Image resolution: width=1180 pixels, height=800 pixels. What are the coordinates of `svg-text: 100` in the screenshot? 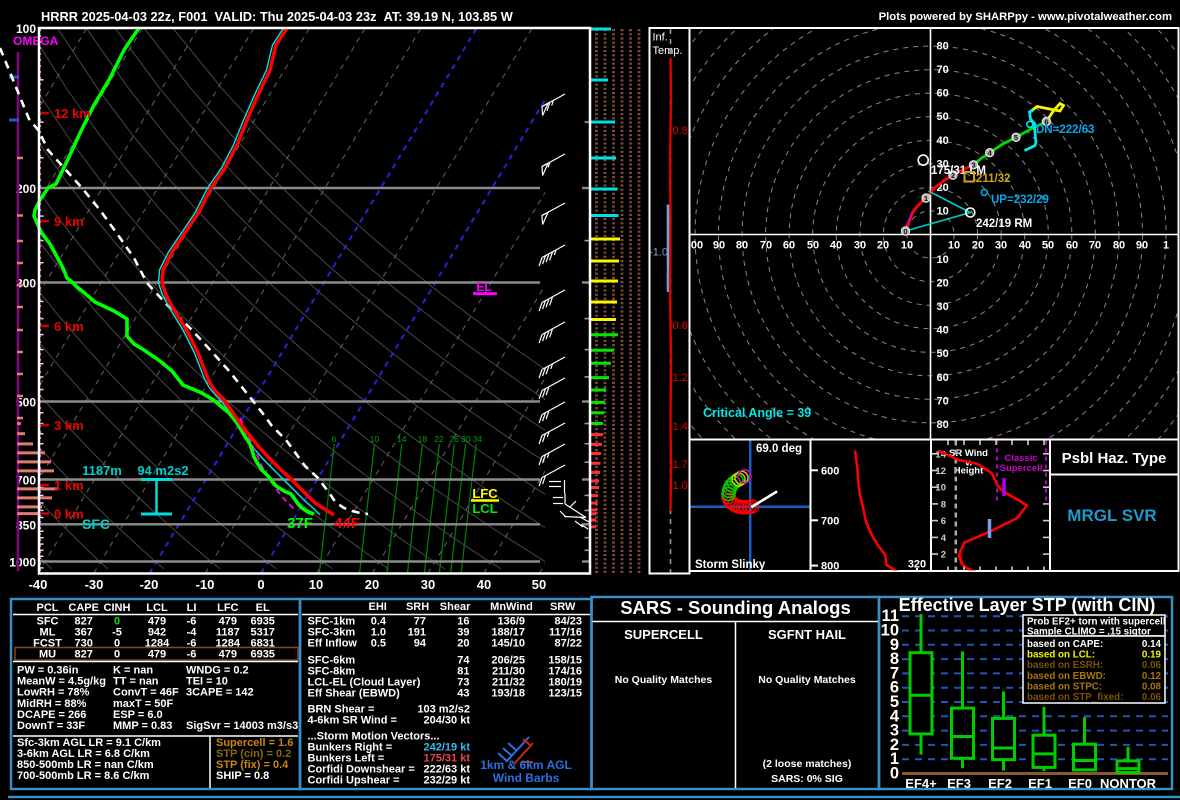 It's located at (26, 29).